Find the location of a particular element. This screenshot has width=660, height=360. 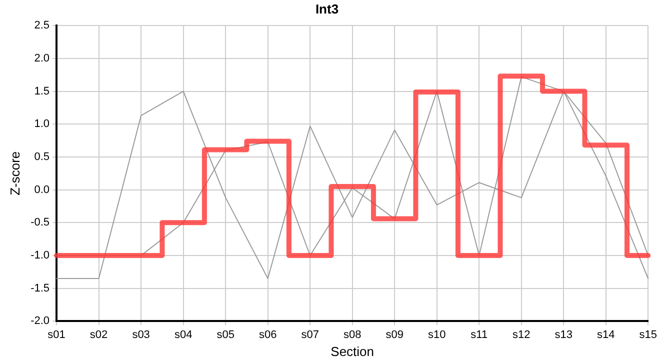

x-tick-label: s13 is located at coordinates (563, 334).